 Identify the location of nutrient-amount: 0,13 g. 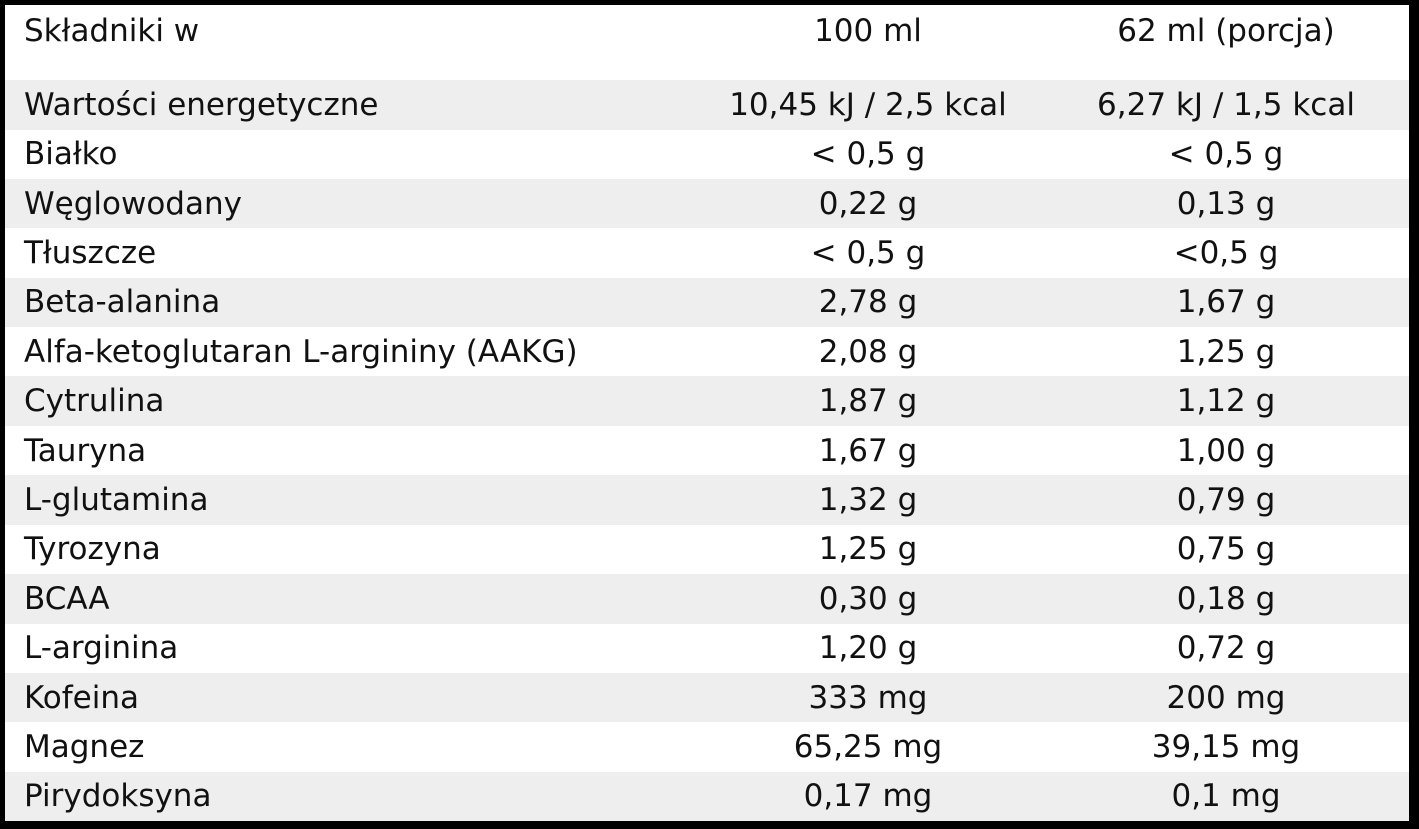
(1226, 203).